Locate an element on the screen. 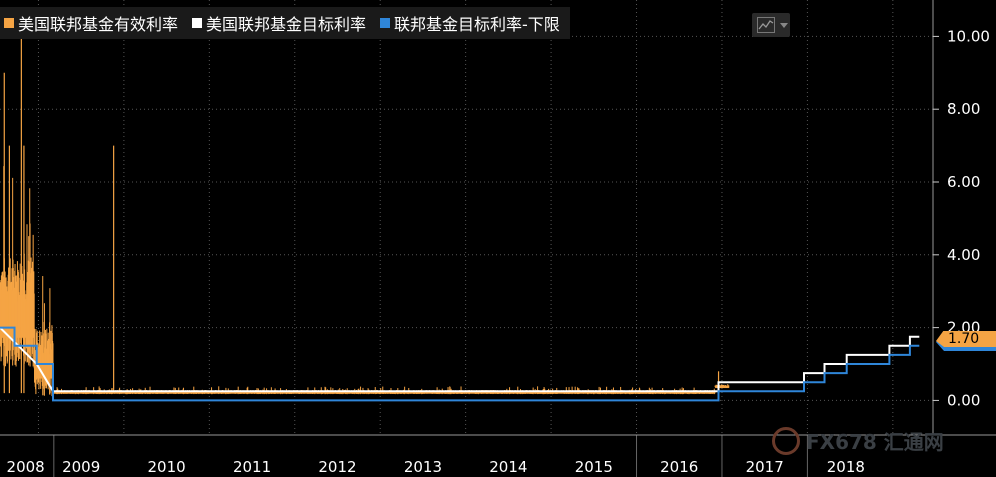 The height and width of the screenshot is (477, 996). series-target-rate is located at coordinates (460, 359).